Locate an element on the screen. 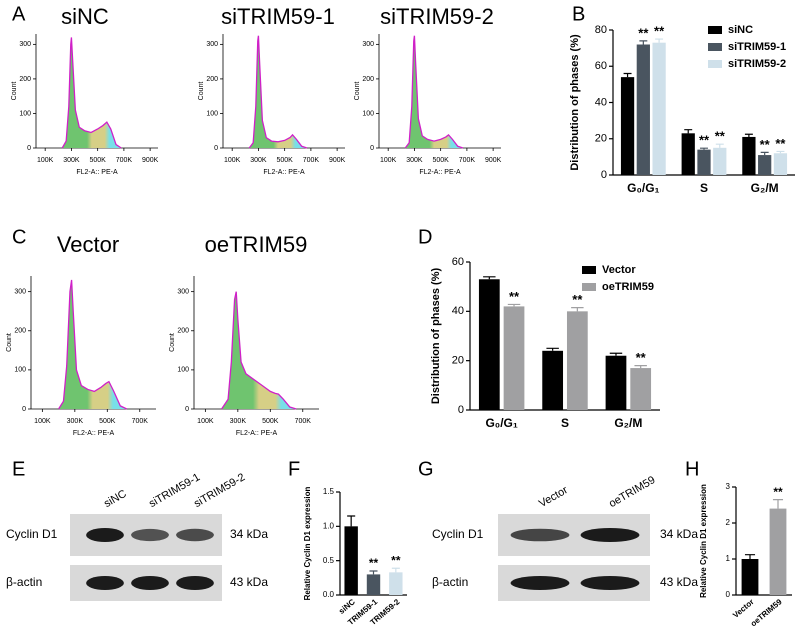 This screenshot has height=635, width=800. y-tick-label: 40 is located at coordinates (458, 311).